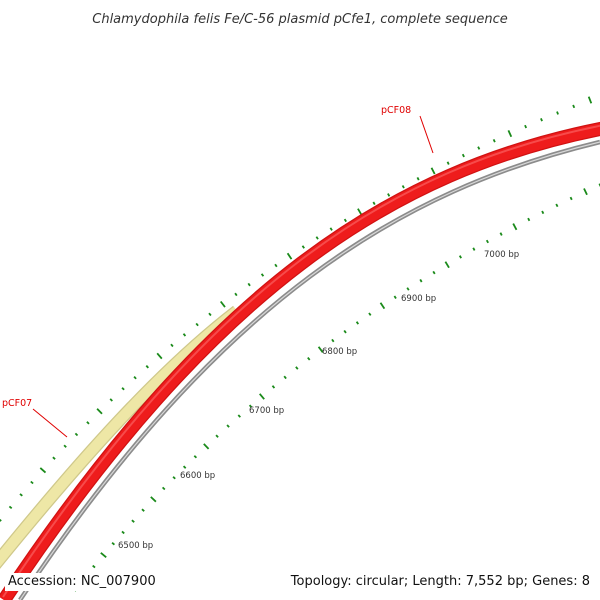 This screenshot has width=600, height=600. What do you see at coordinates (266, 411) in the screenshot?
I see `tick-label-6700: 6700 bp` at bounding box center [266, 411].